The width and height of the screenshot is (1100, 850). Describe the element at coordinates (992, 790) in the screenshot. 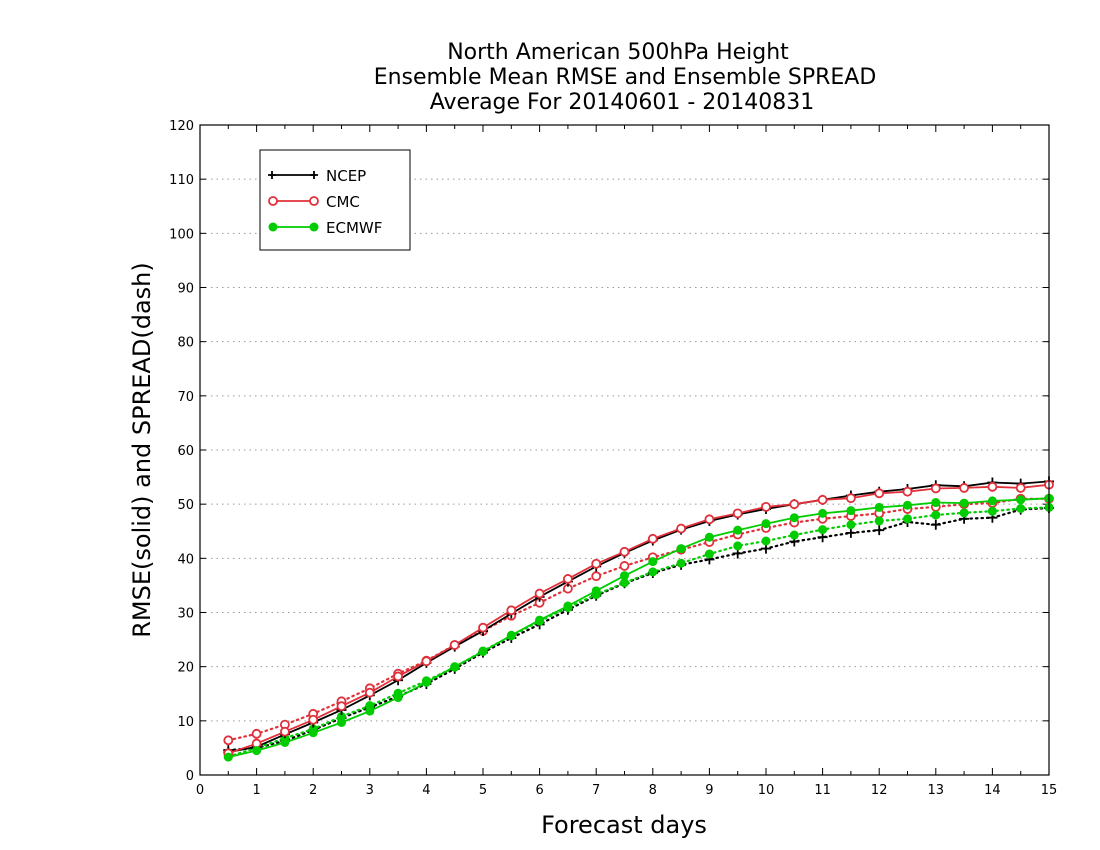

I see `x-tick-label: 14` at that location.